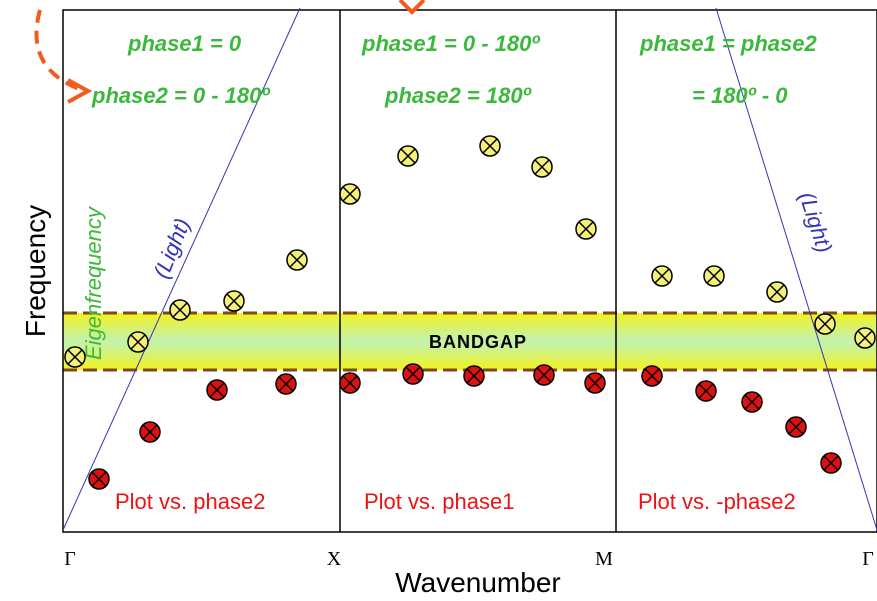  Describe the element at coordinates (740, 95) in the screenshot. I see `panel3-phase-line2: = 180º - 0` at that location.